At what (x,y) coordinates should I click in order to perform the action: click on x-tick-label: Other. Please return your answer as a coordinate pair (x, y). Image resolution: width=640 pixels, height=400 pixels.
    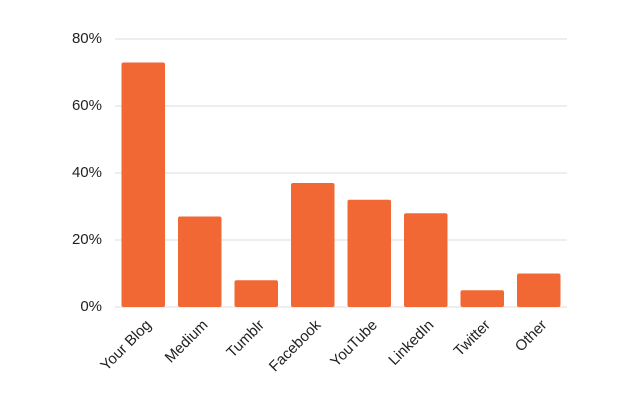
    Looking at the image, I should click on (531, 336).